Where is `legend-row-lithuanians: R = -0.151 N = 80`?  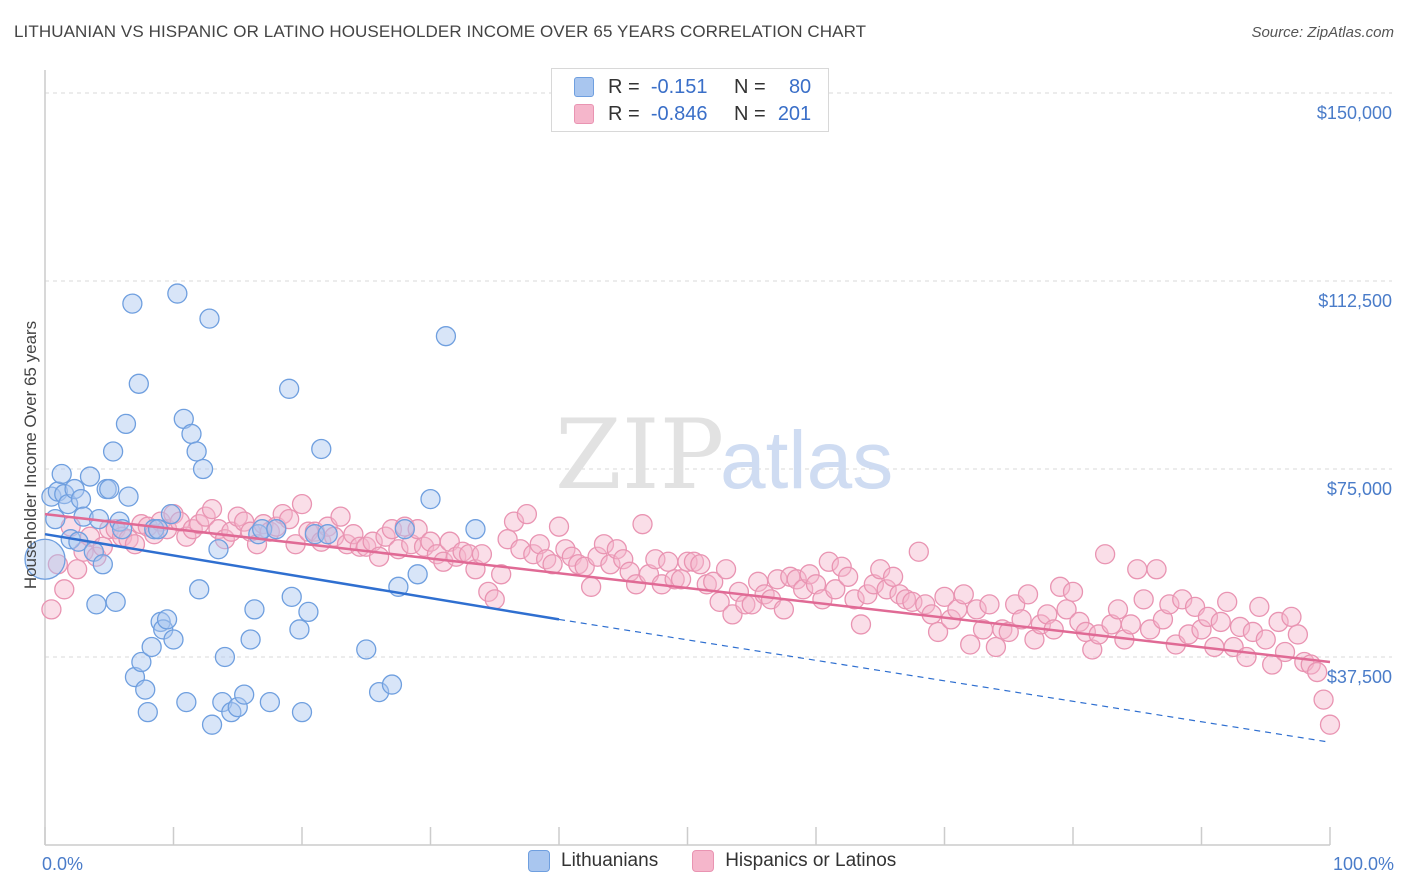 legend-row-lithuanians: R = -0.151 N = 80 is located at coordinates (692, 87).